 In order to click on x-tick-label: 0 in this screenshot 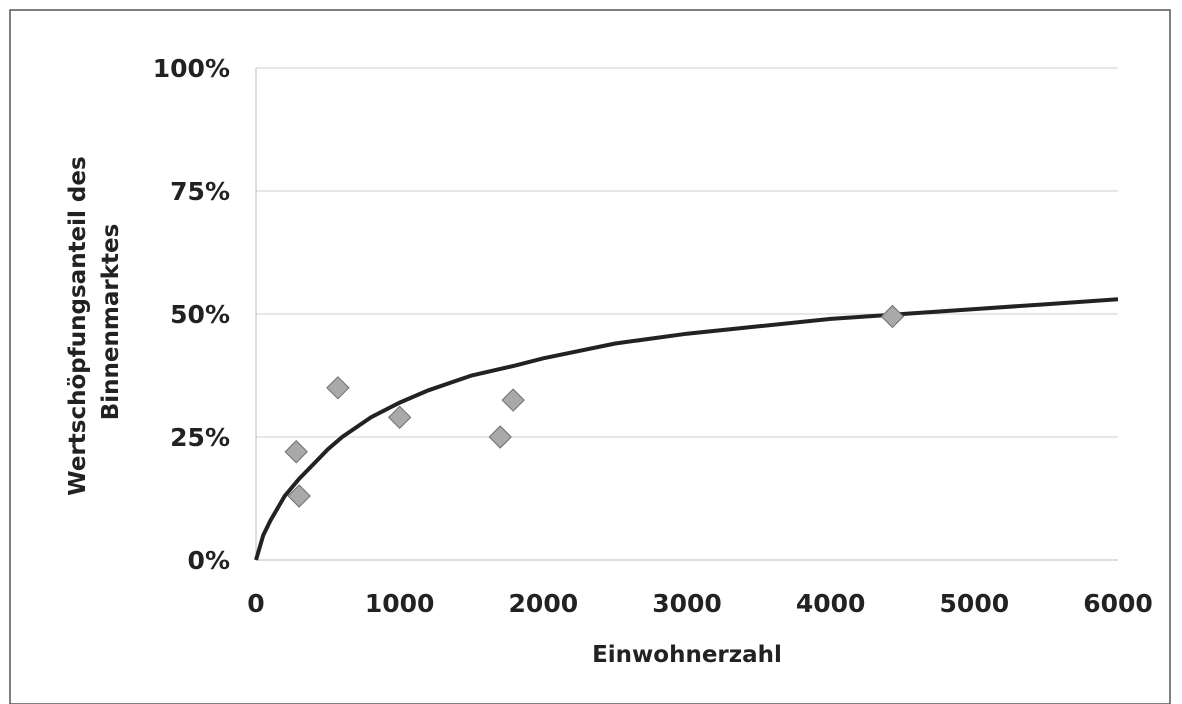, I will do `click(255, 603)`.